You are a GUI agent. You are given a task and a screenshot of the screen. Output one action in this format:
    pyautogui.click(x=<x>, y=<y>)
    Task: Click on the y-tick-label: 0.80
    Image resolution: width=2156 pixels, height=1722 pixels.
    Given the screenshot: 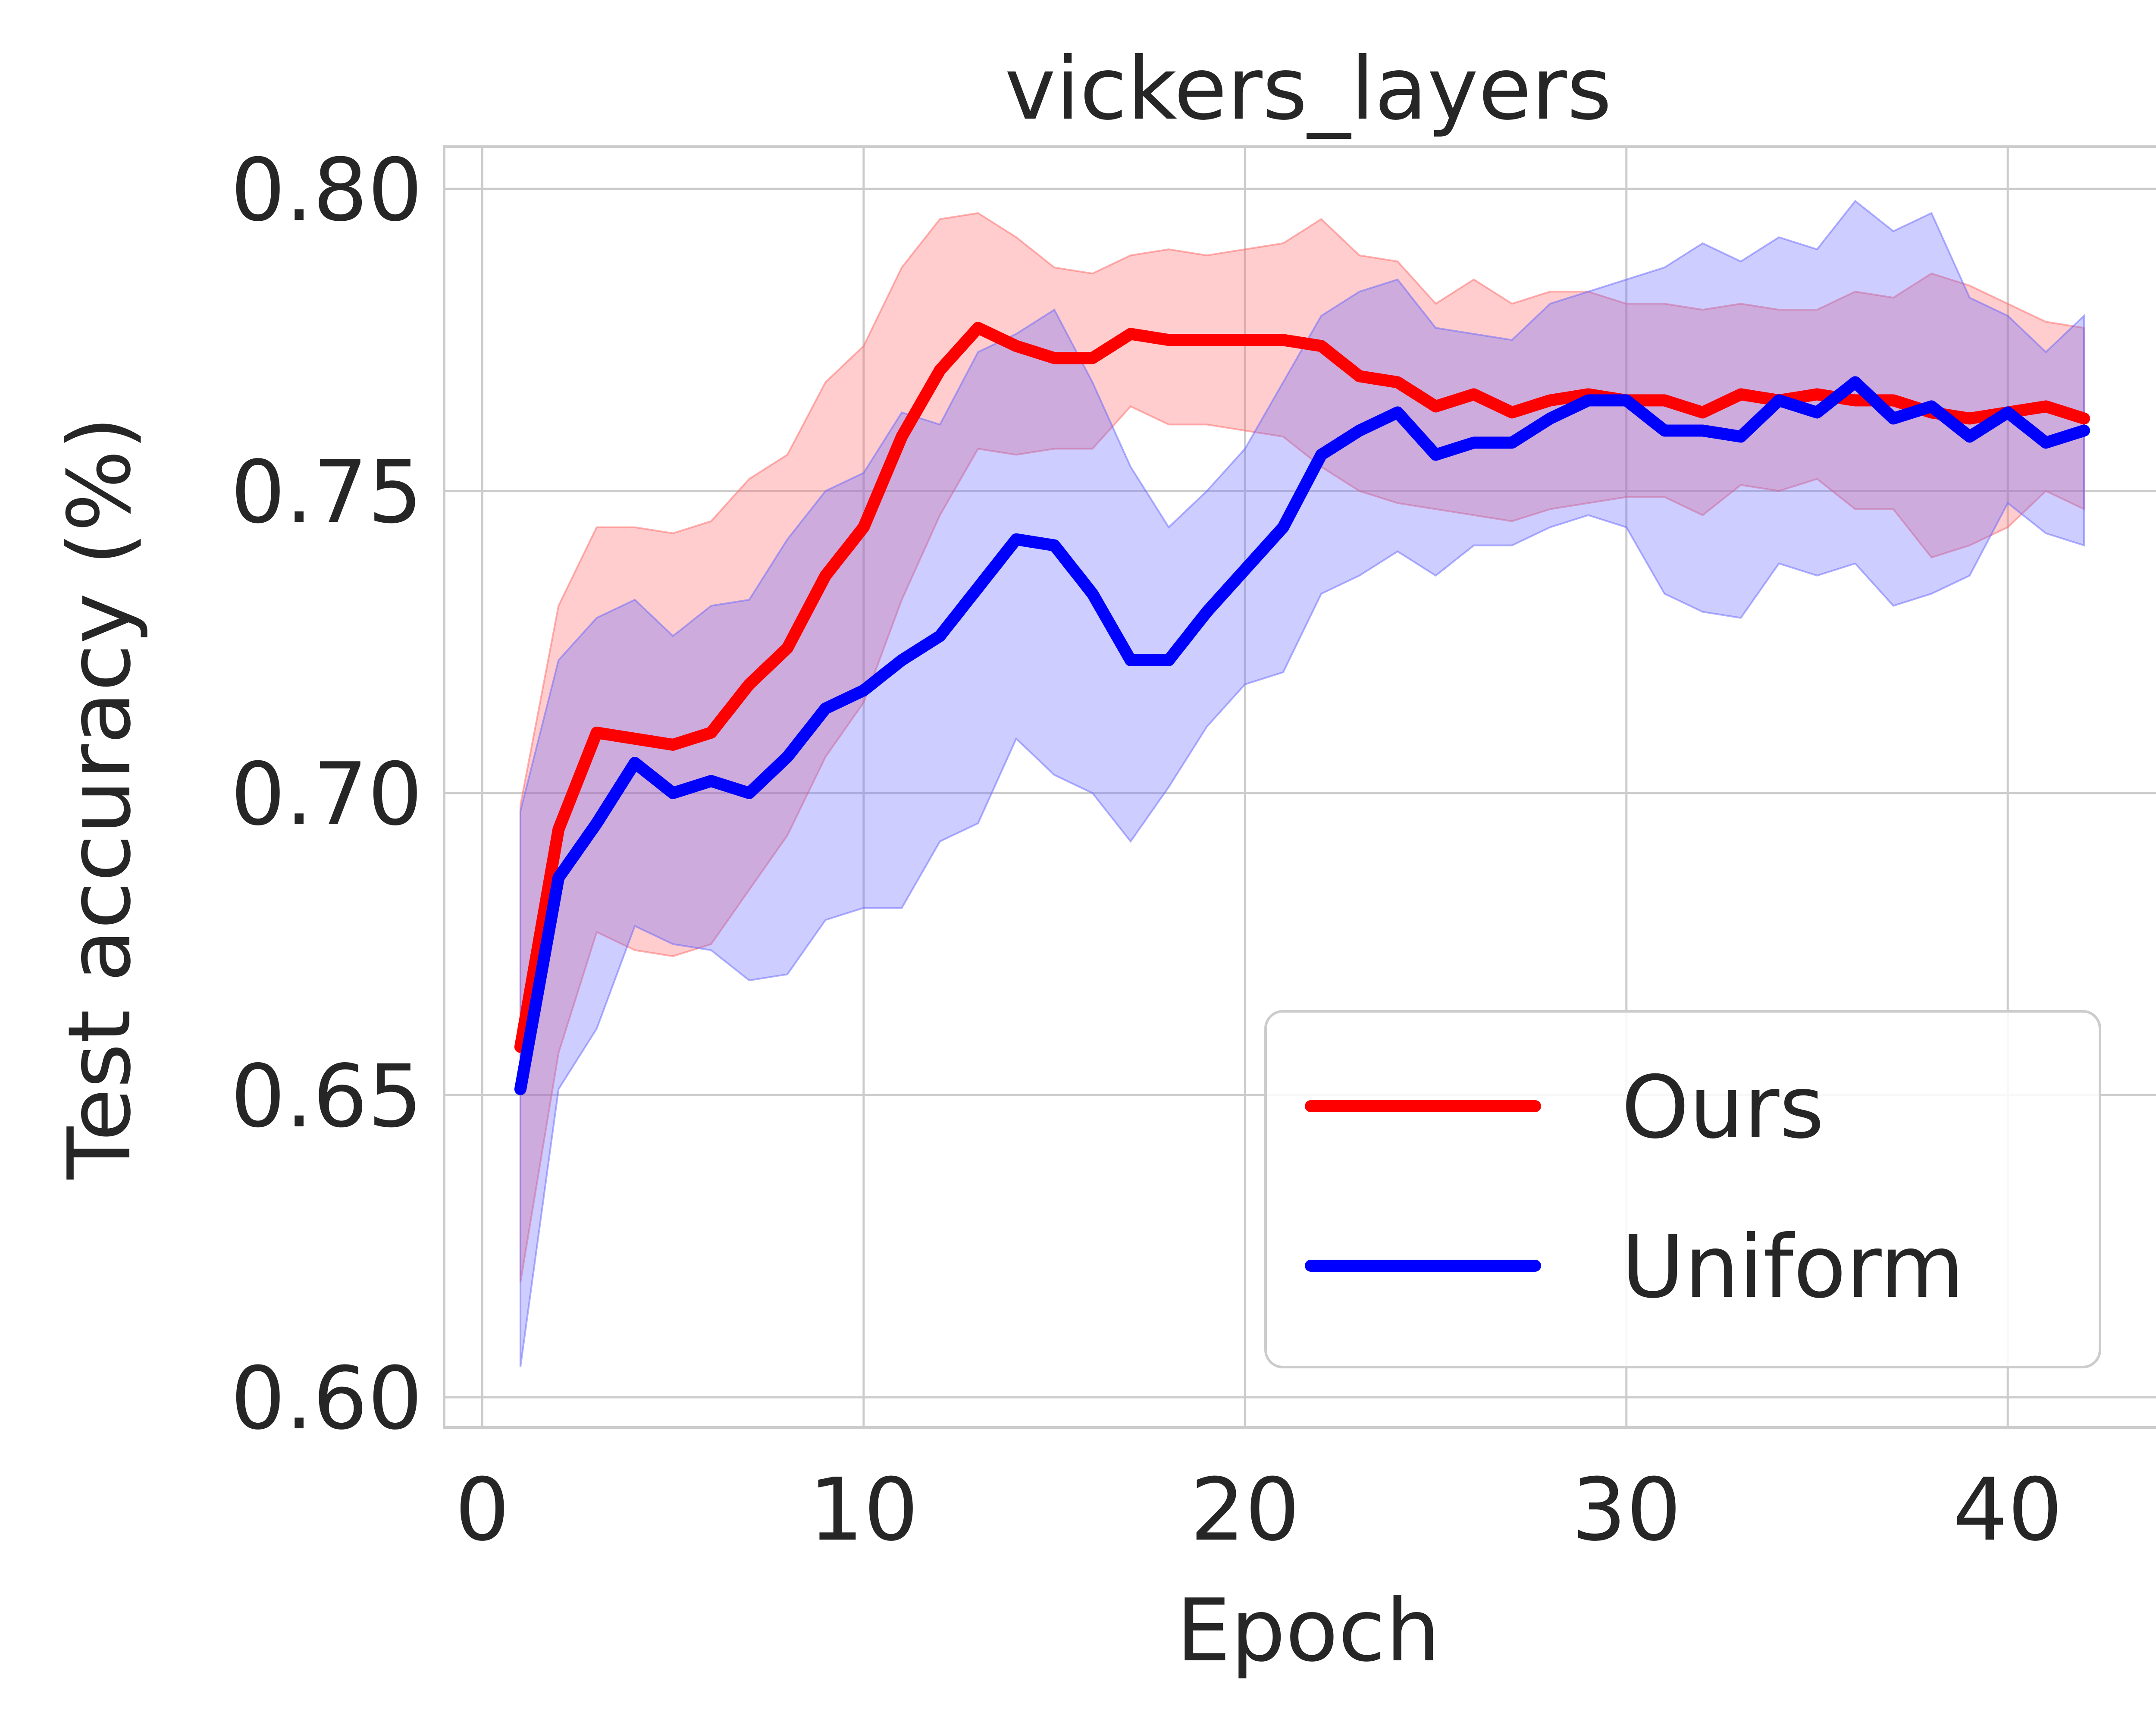 What is the action you would take?
    pyautogui.click(x=327, y=191)
    